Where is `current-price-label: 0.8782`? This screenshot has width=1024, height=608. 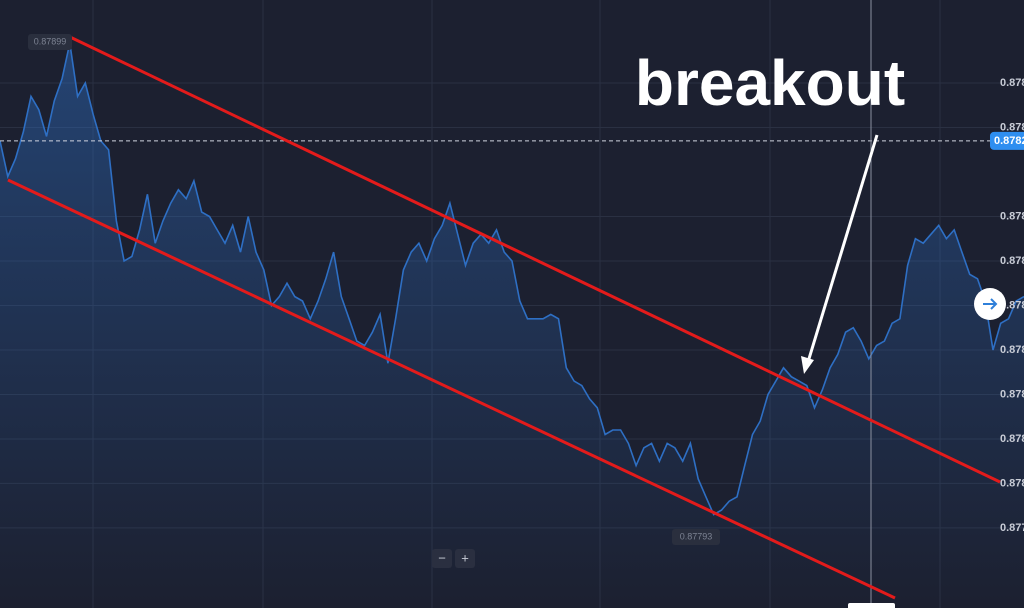
current-price-label: 0.8782 is located at coordinates (1009, 141).